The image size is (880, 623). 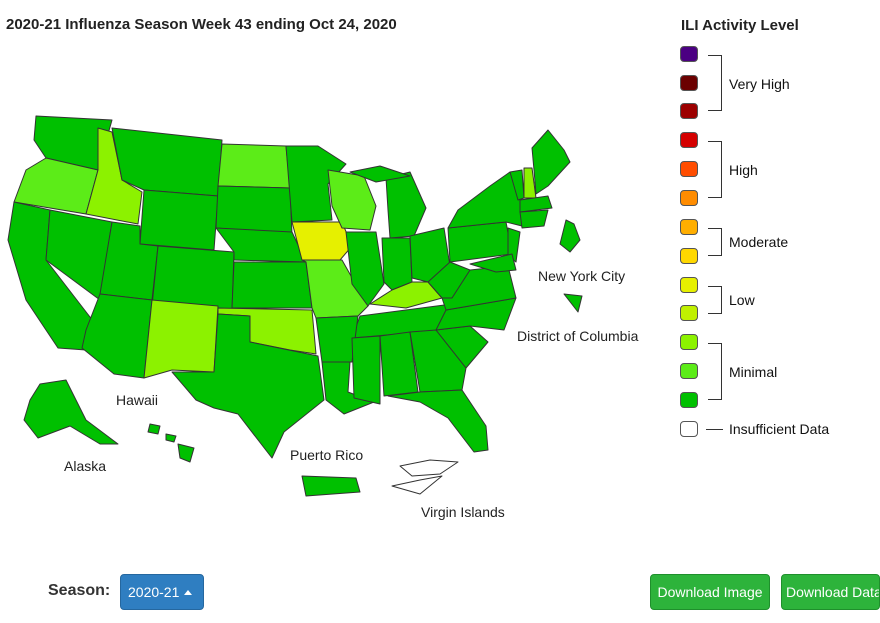 What do you see at coordinates (425, 477) in the screenshot?
I see `territory-virgin-islands` at bounding box center [425, 477].